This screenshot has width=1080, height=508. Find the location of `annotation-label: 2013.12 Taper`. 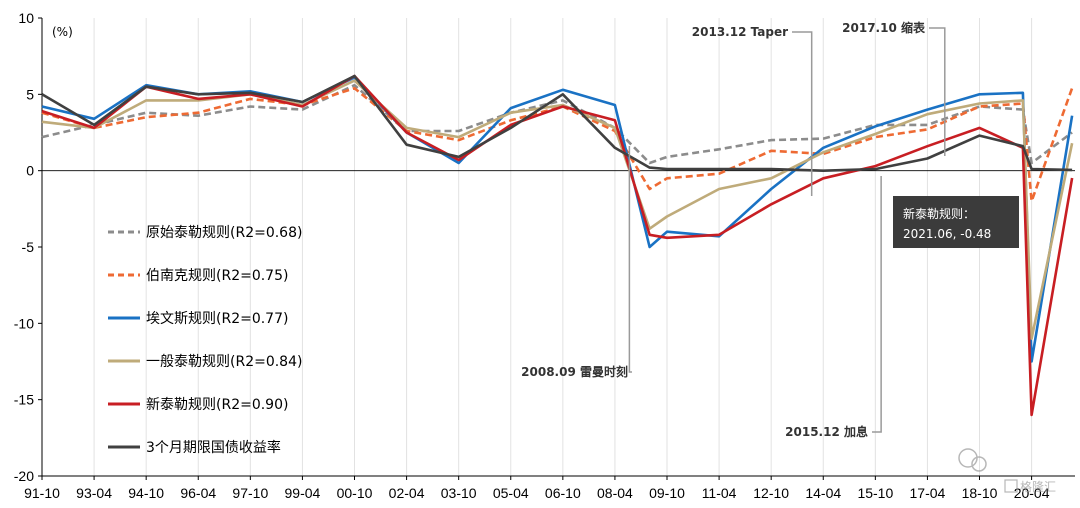

annotation-label: 2013.12 Taper is located at coordinates (740, 32).